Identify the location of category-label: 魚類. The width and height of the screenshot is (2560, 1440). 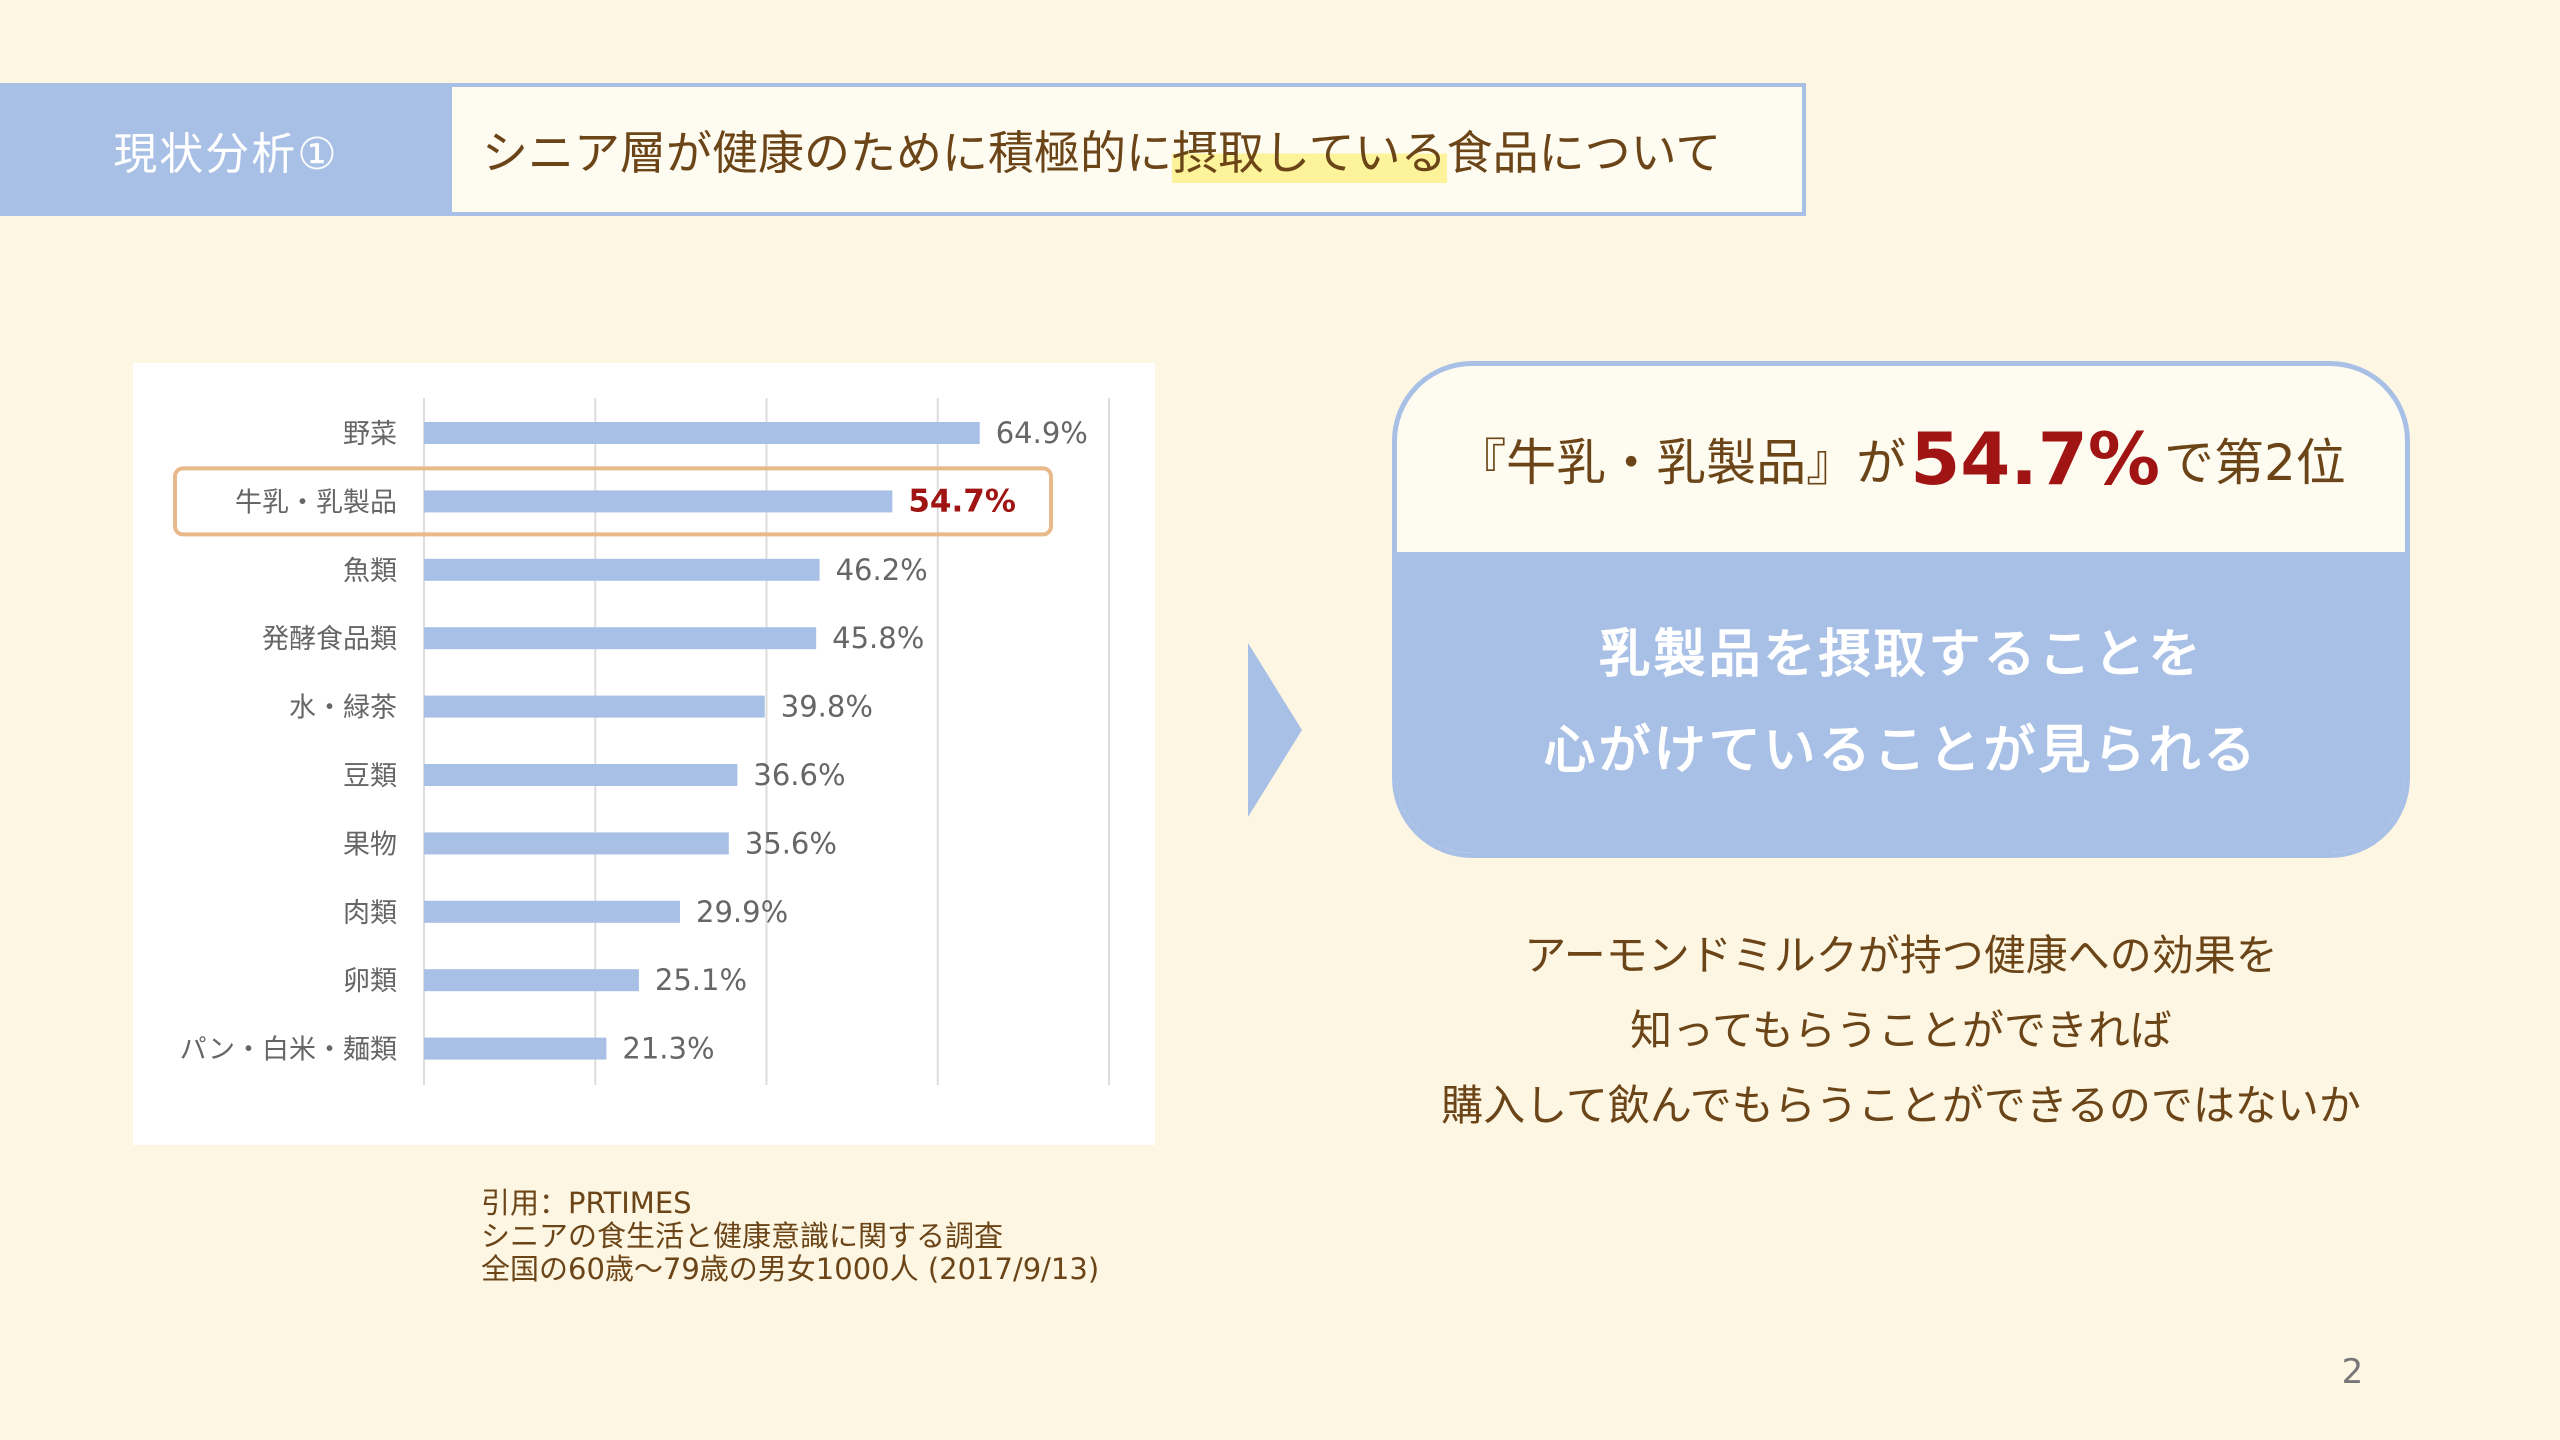
(370, 571).